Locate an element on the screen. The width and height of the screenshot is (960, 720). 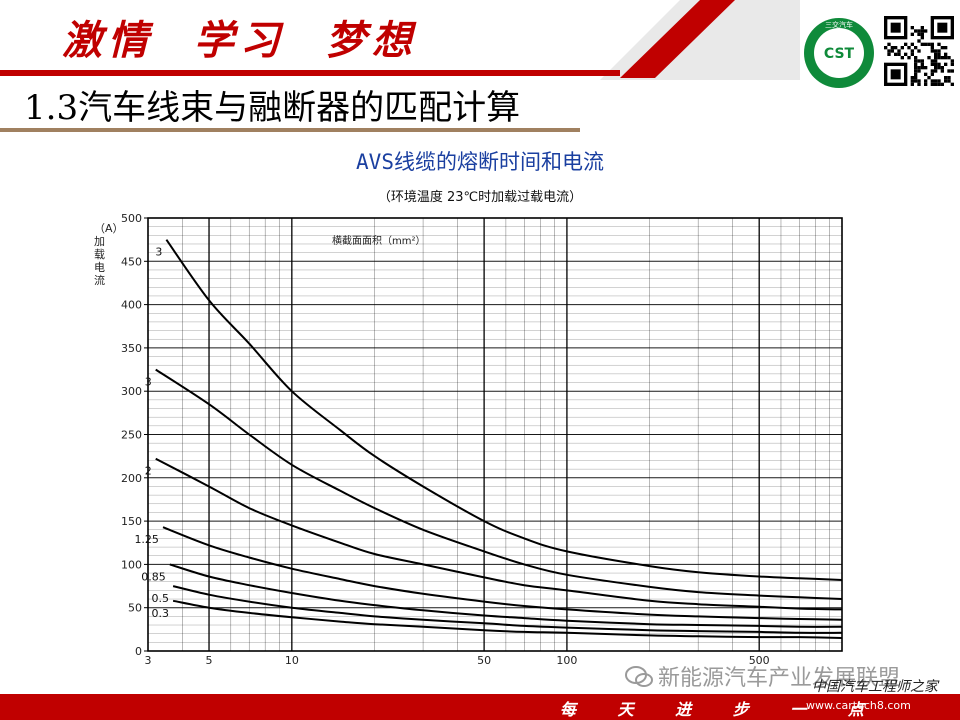
site-url: www.cartech8.com is located at coordinates (858, 705).